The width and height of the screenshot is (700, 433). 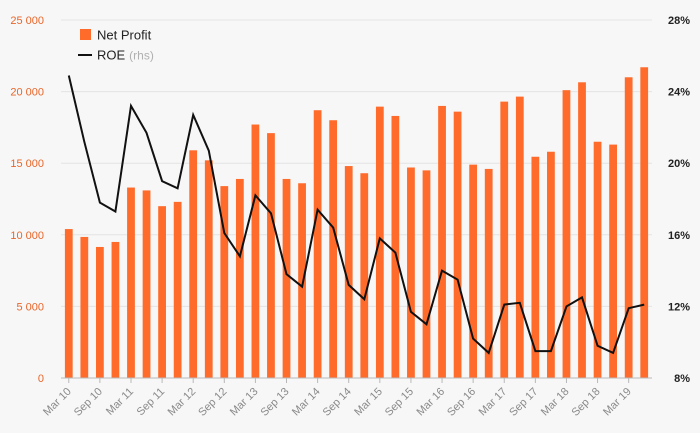 What do you see at coordinates (57, 402) in the screenshot?
I see `x-tick-label: Mar 10` at bounding box center [57, 402].